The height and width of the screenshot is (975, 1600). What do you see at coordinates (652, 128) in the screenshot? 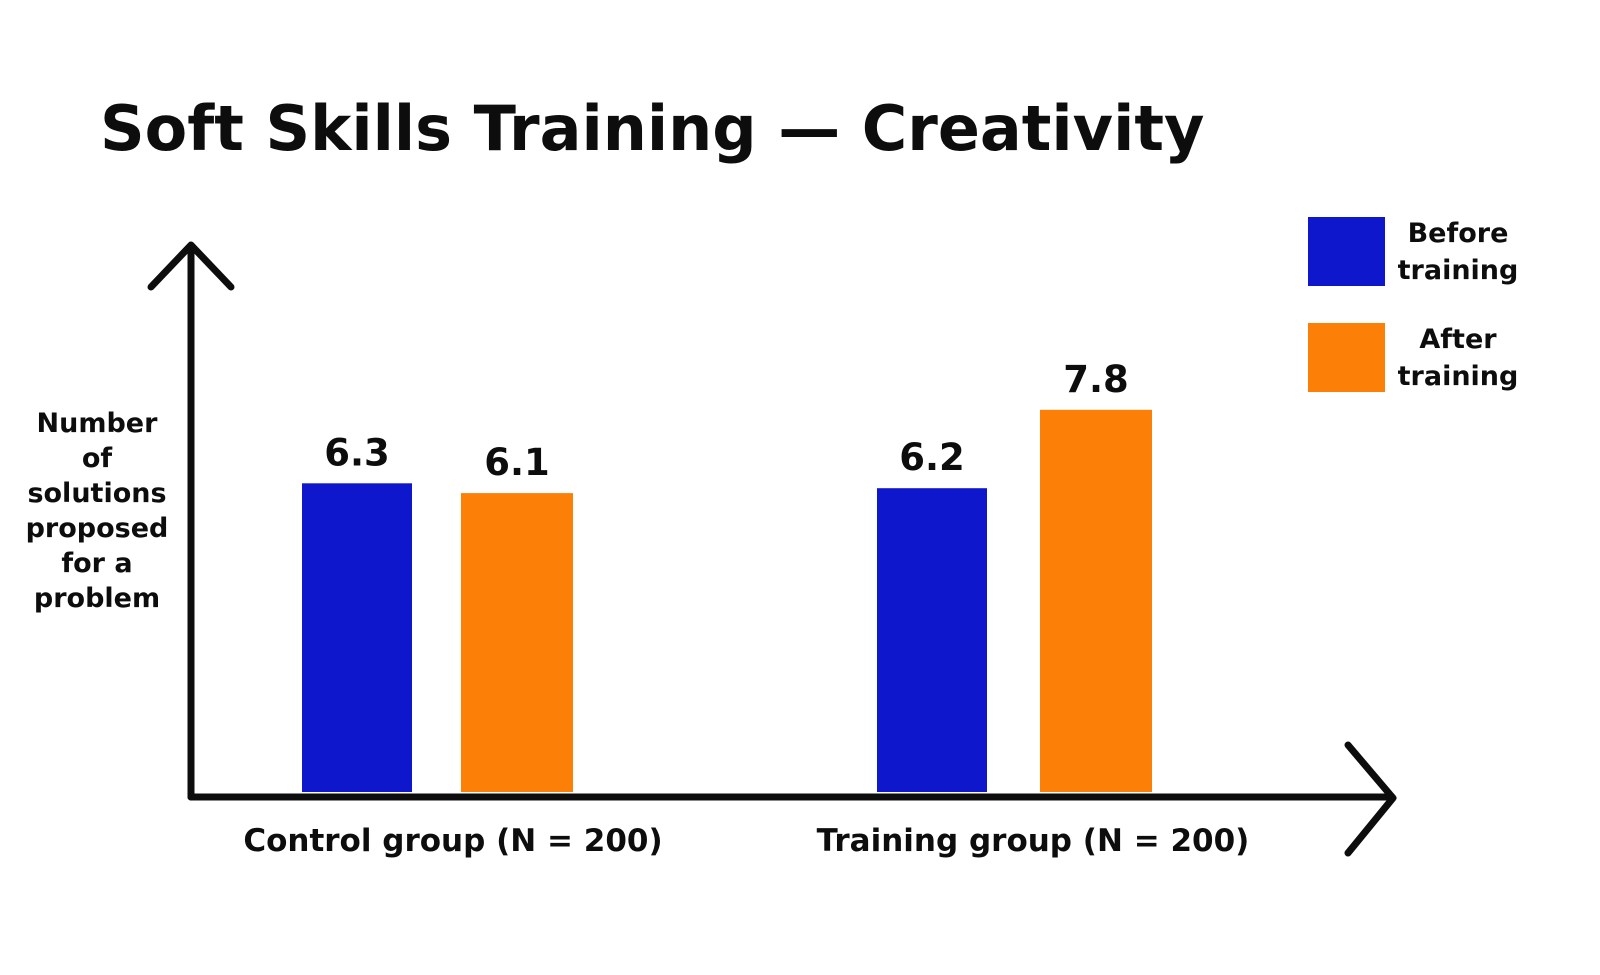
I see `chart-title: Soft Skills Training — Creativity` at bounding box center [652, 128].